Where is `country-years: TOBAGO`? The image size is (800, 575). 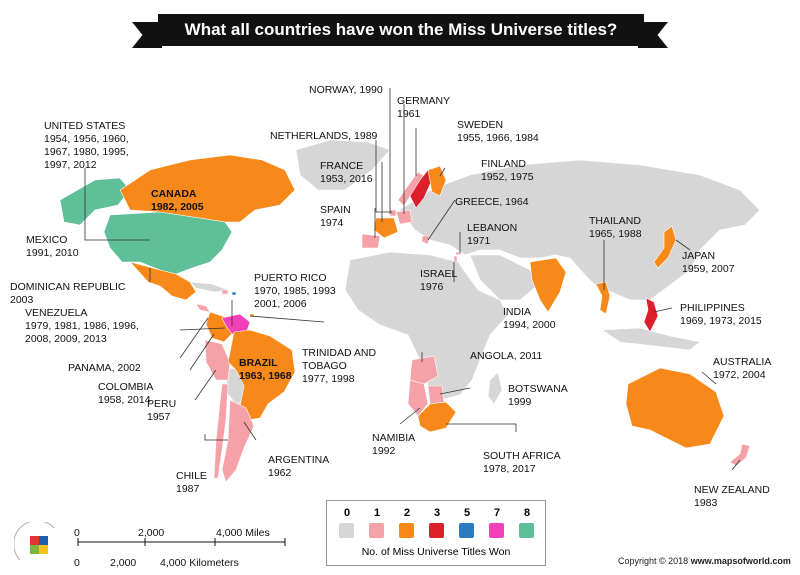 country-years: TOBAGO is located at coordinates (324, 366).